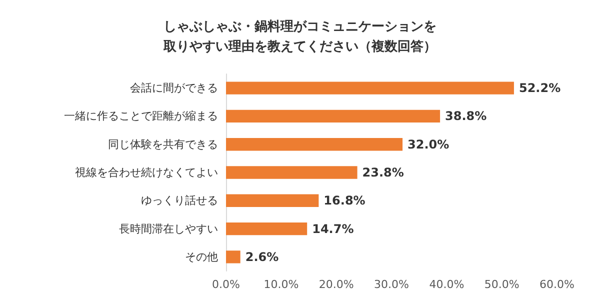  What do you see at coordinates (466, 116) in the screenshot?
I see `data-label: 38.8%` at bounding box center [466, 116].